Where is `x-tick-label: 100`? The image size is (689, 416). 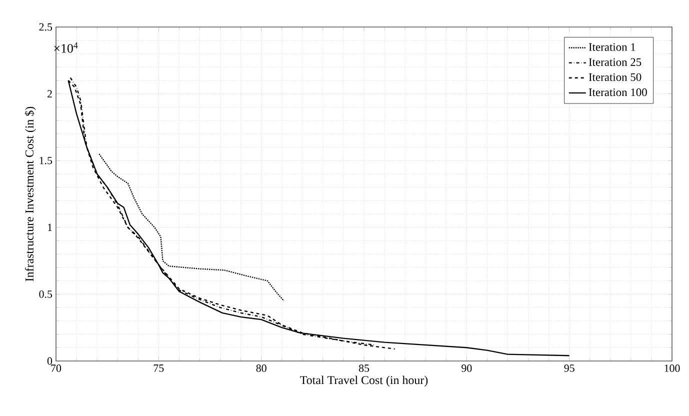 x-tick-label: 100 is located at coordinates (672, 368).